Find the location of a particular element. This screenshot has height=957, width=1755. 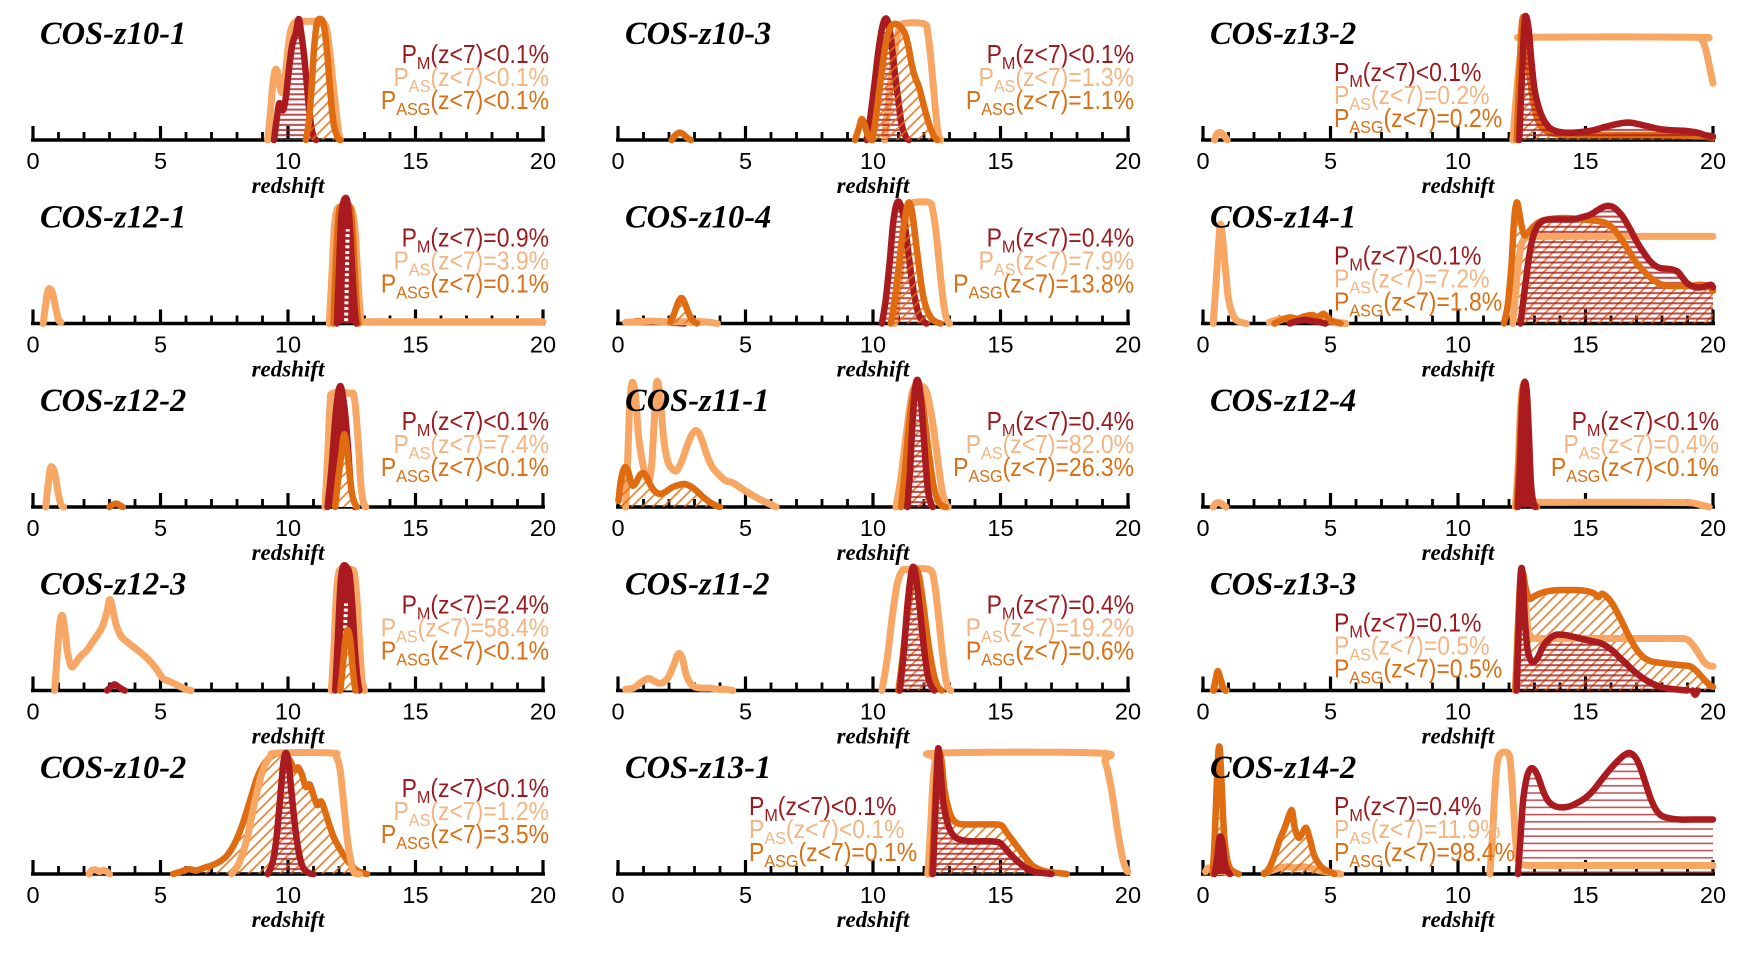

svg-text: PAS(z<7)=1.2% is located at coordinates (471, 814).